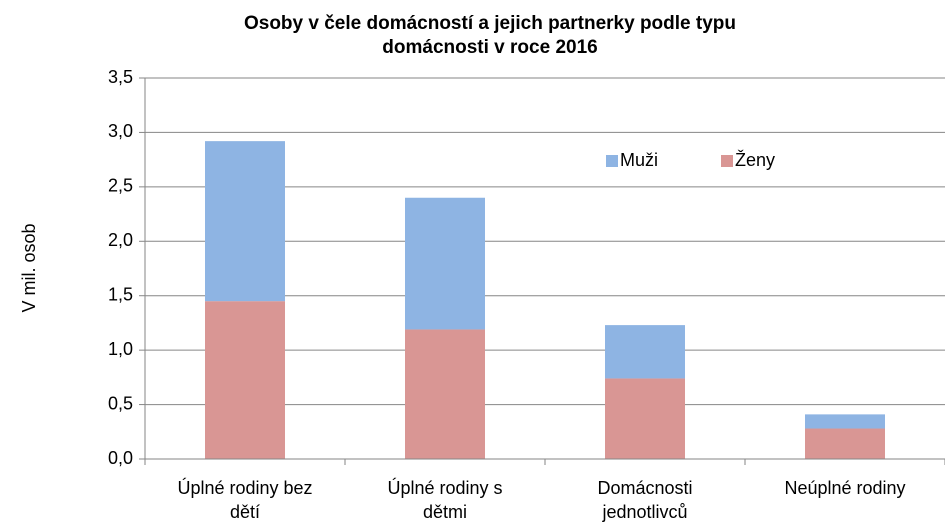 The image size is (945, 528). Describe the element at coordinates (245, 512) in the screenshot. I see `x-tick-label: dětí` at that location.